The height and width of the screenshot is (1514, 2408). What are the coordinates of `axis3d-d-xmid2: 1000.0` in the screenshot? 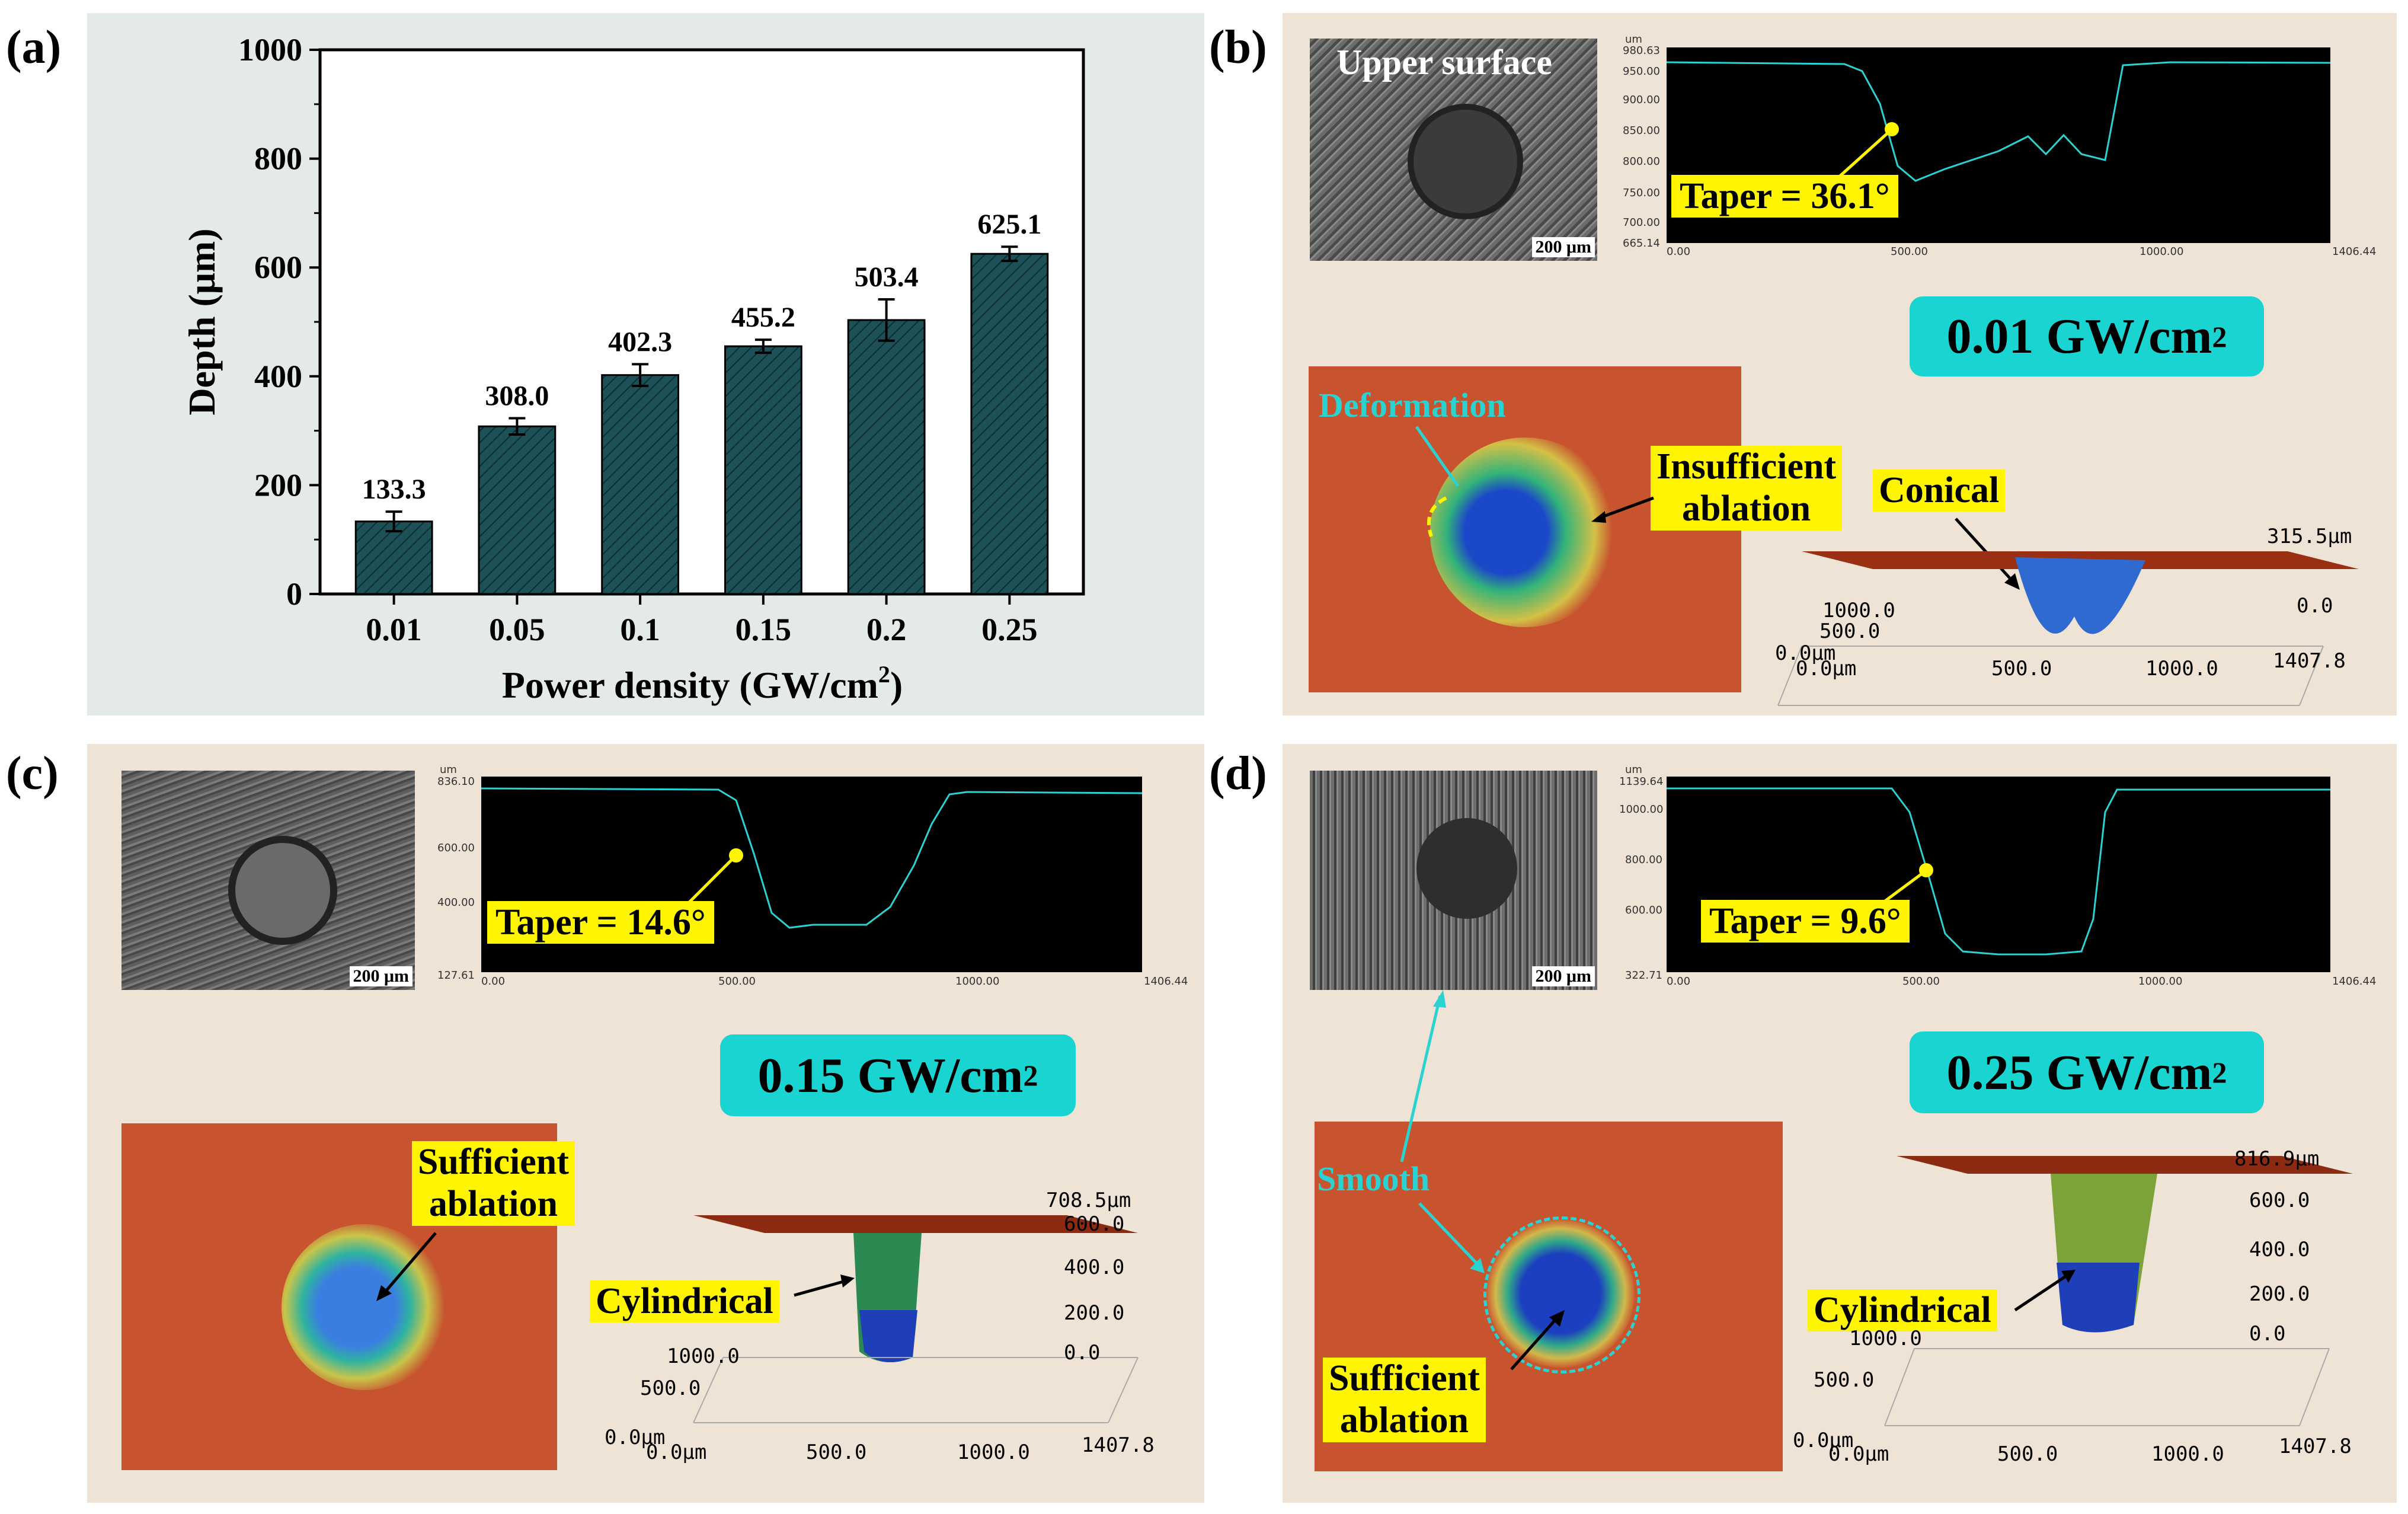 It's located at (2187, 1454).